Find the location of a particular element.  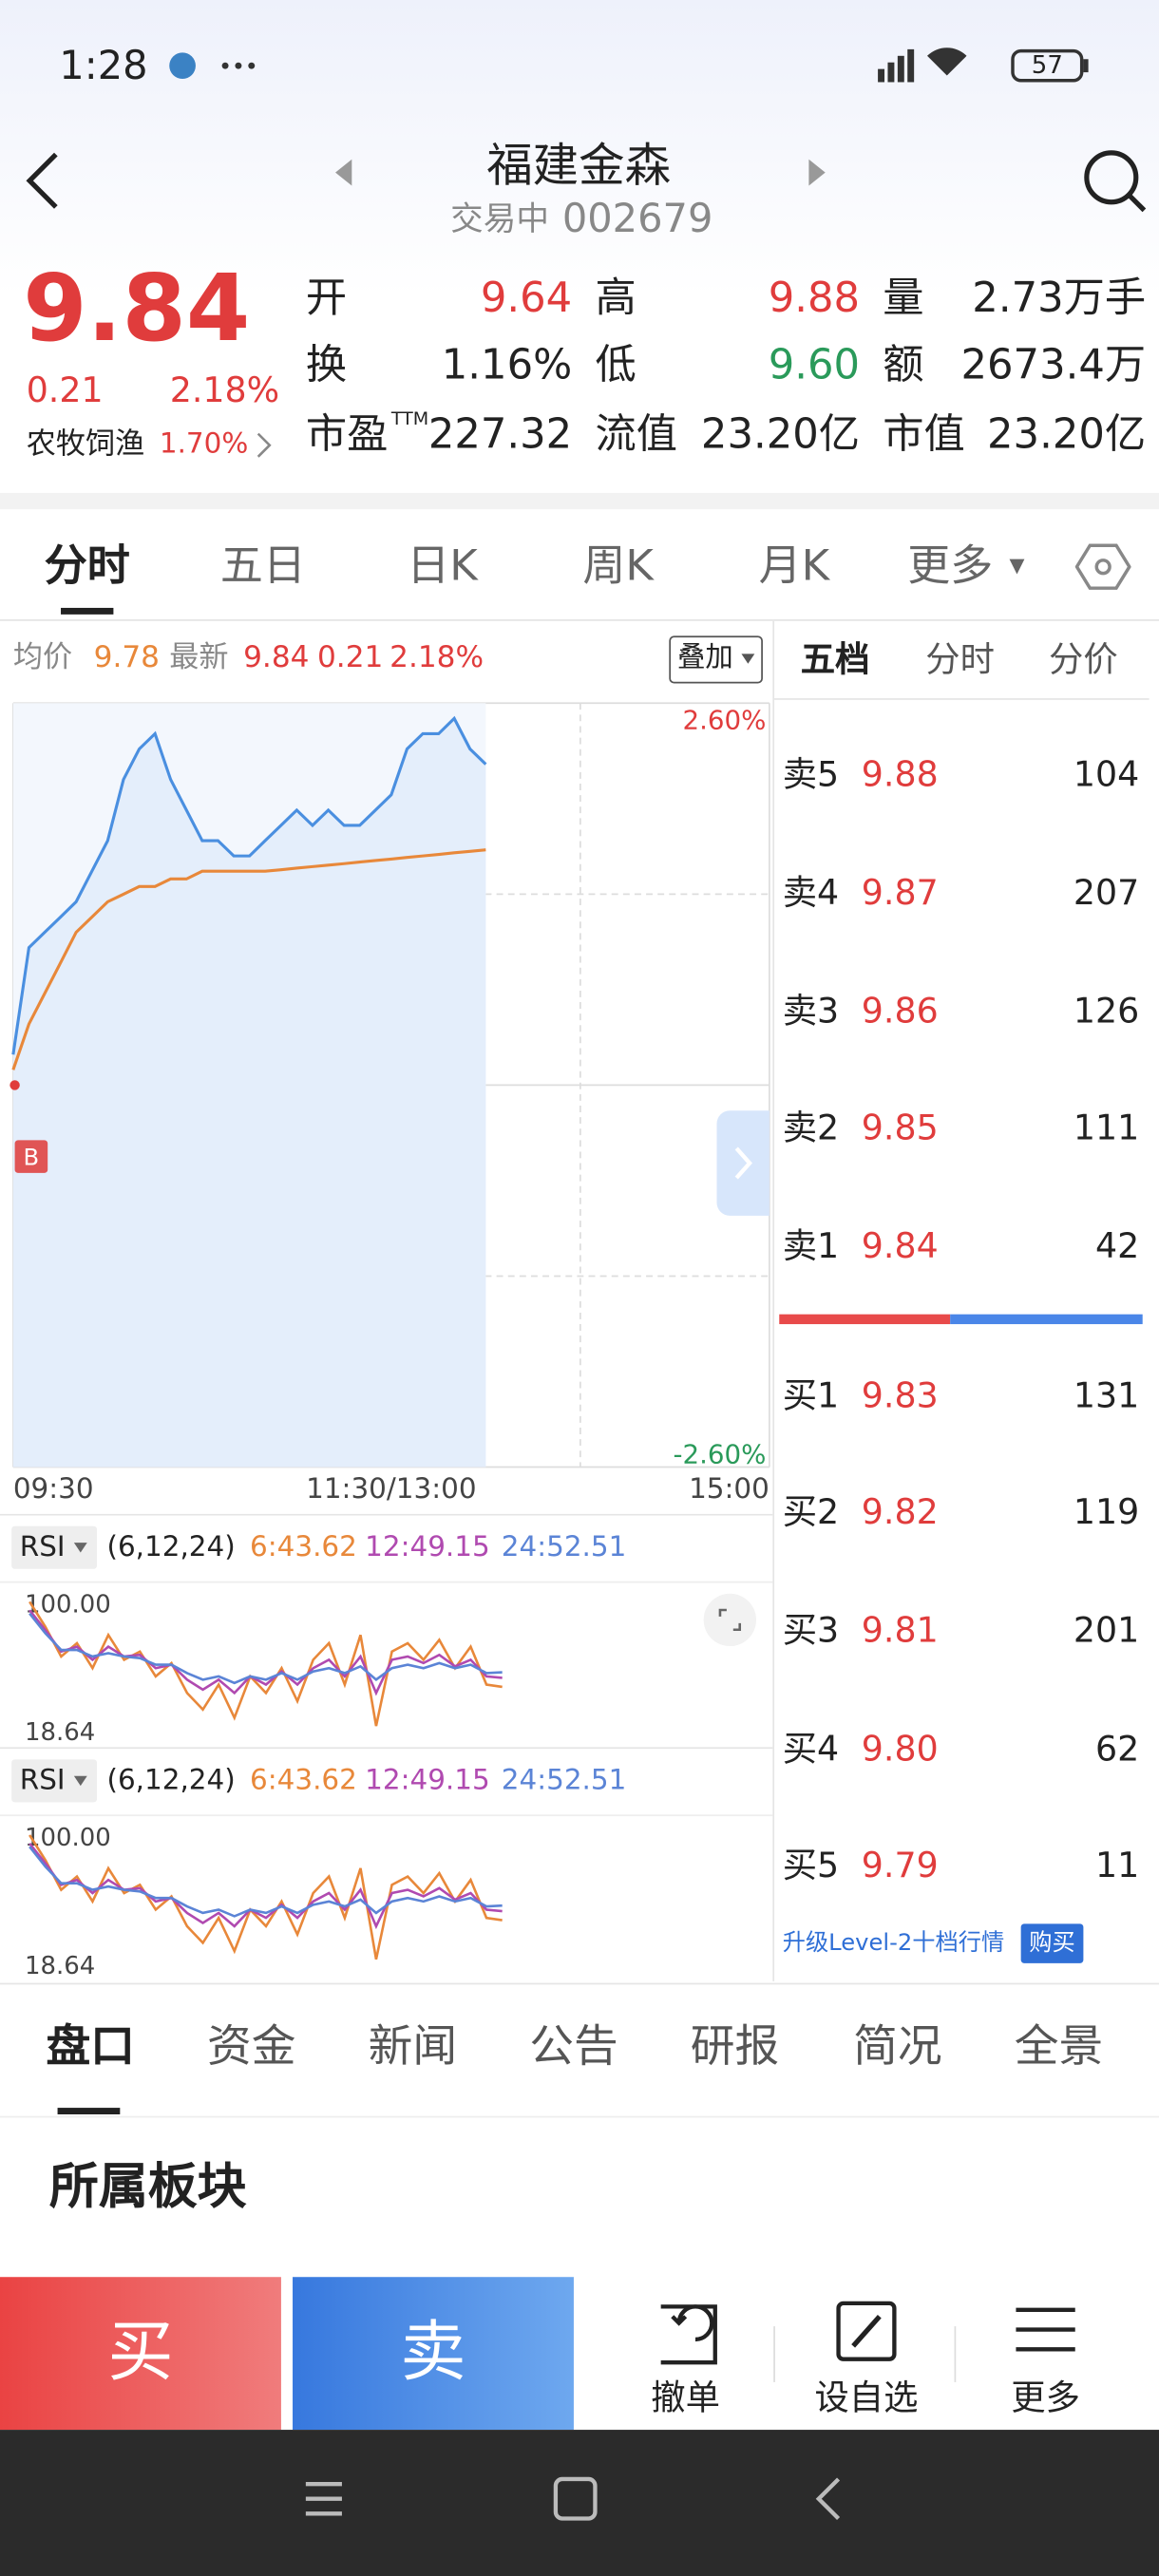

ob-volume: 111 is located at coordinates (1106, 1128).